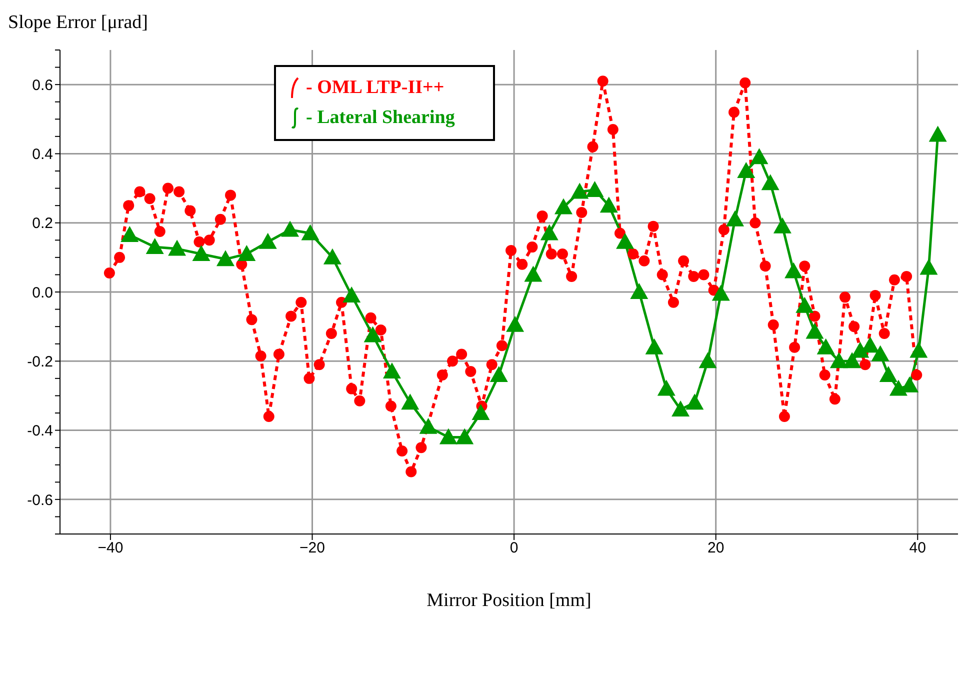 The width and height of the screenshot is (961, 686). I want to click on x-tick-label: 40, so click(917, 548).